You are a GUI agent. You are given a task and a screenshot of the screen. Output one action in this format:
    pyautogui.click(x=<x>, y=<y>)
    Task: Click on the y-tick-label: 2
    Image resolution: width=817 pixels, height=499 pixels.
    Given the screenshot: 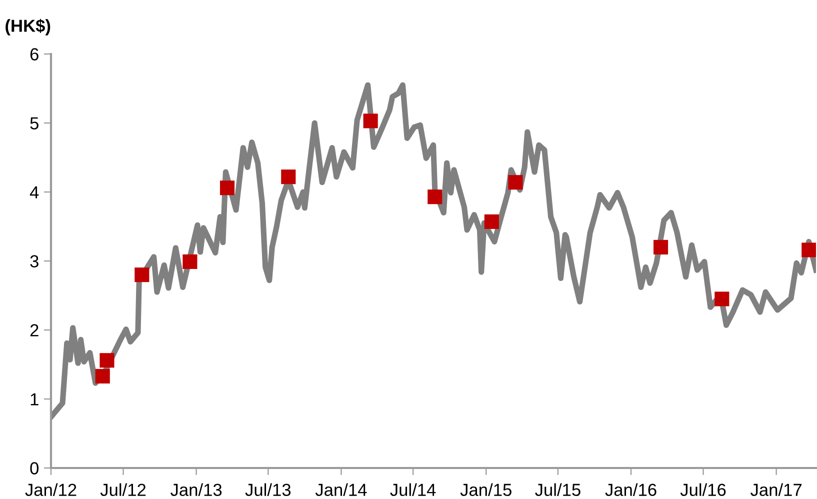 What is the action you would take?
    pyautogui.click(x=34, y=330)
    